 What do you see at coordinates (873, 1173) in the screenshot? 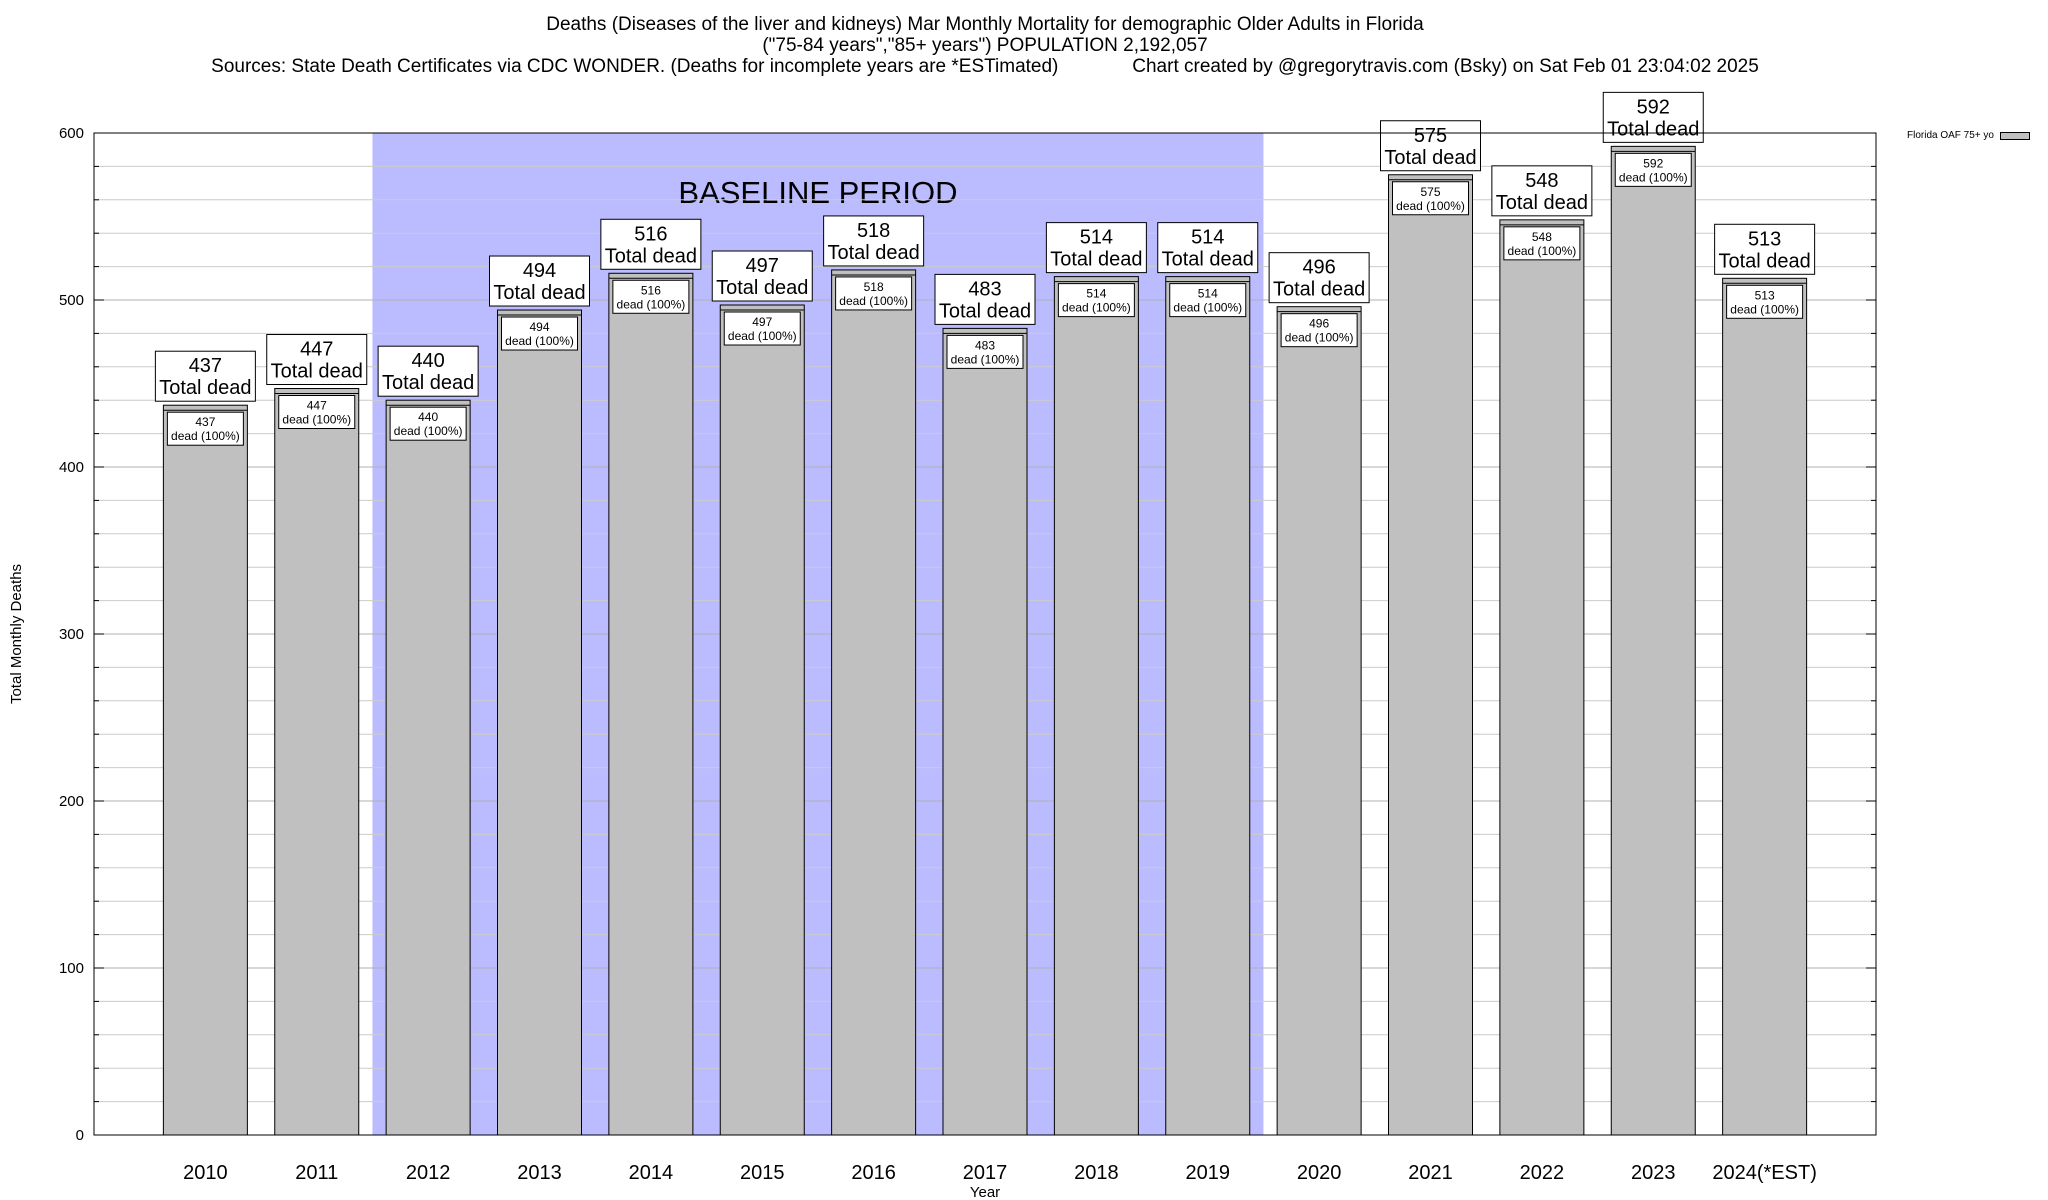
I see `x-tick-label: 2016` at bounding box center [873, 1173].